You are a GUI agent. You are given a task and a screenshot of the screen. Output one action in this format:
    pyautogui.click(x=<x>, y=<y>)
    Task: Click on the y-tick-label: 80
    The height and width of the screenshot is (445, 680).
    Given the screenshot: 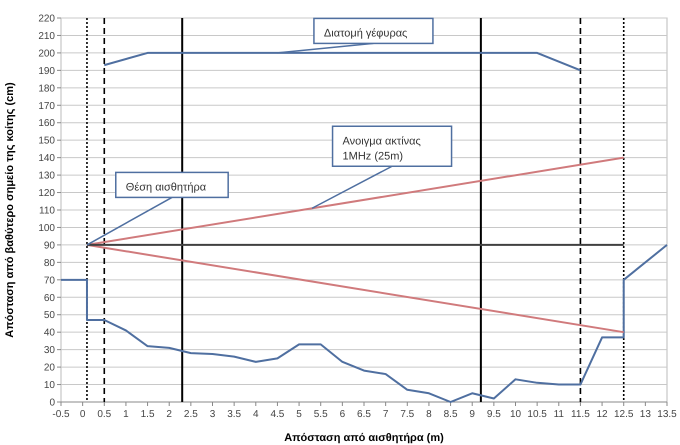 What is the action you would take?
    pyautogui.click(x=50, y=263)
    